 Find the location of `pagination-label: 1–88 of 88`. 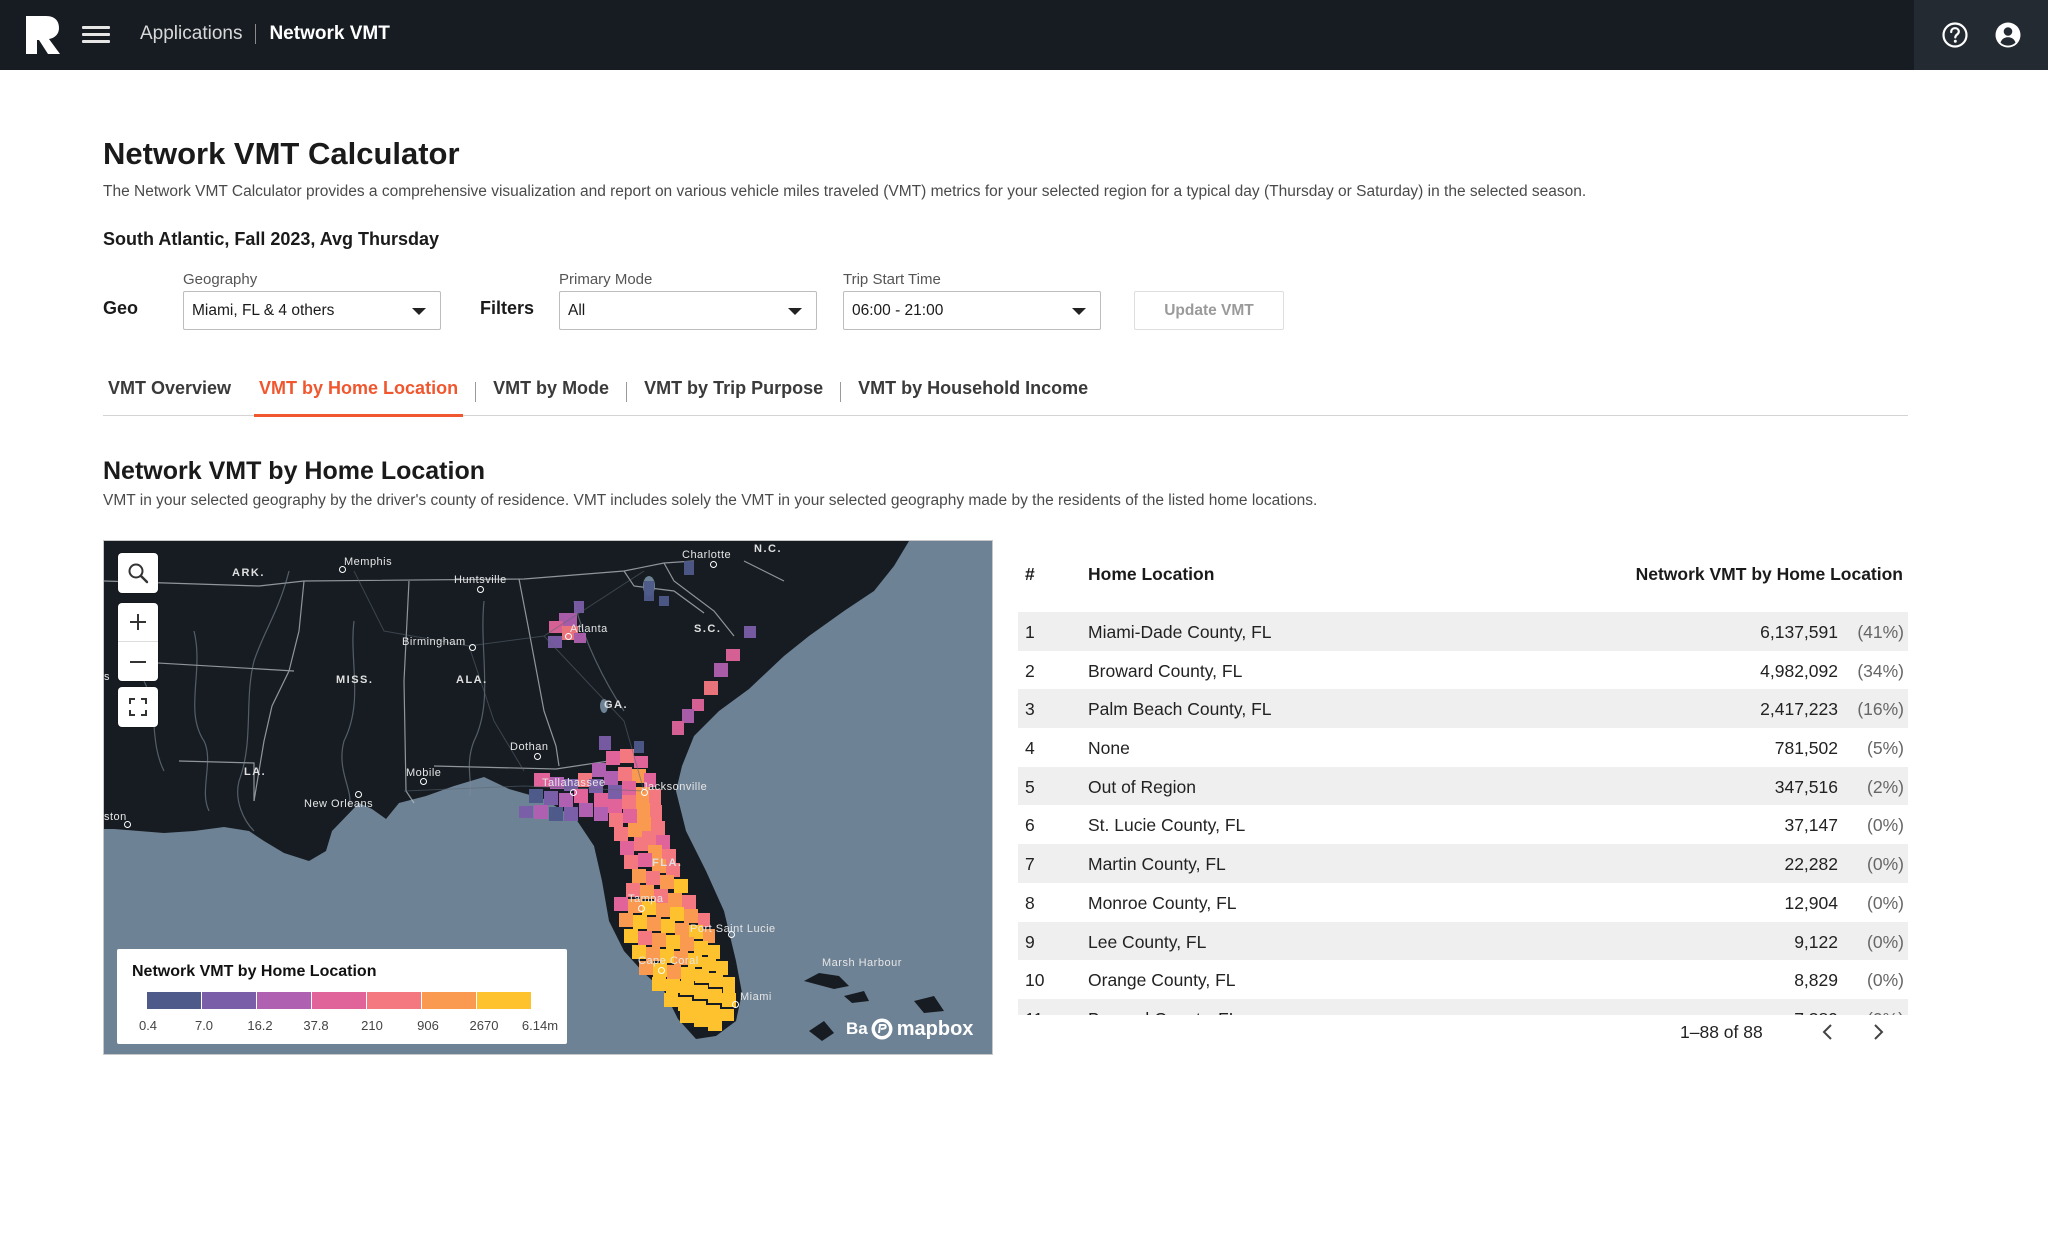

pagination-label: 1–88 of 88 is located at coordinates (1721, 1032).